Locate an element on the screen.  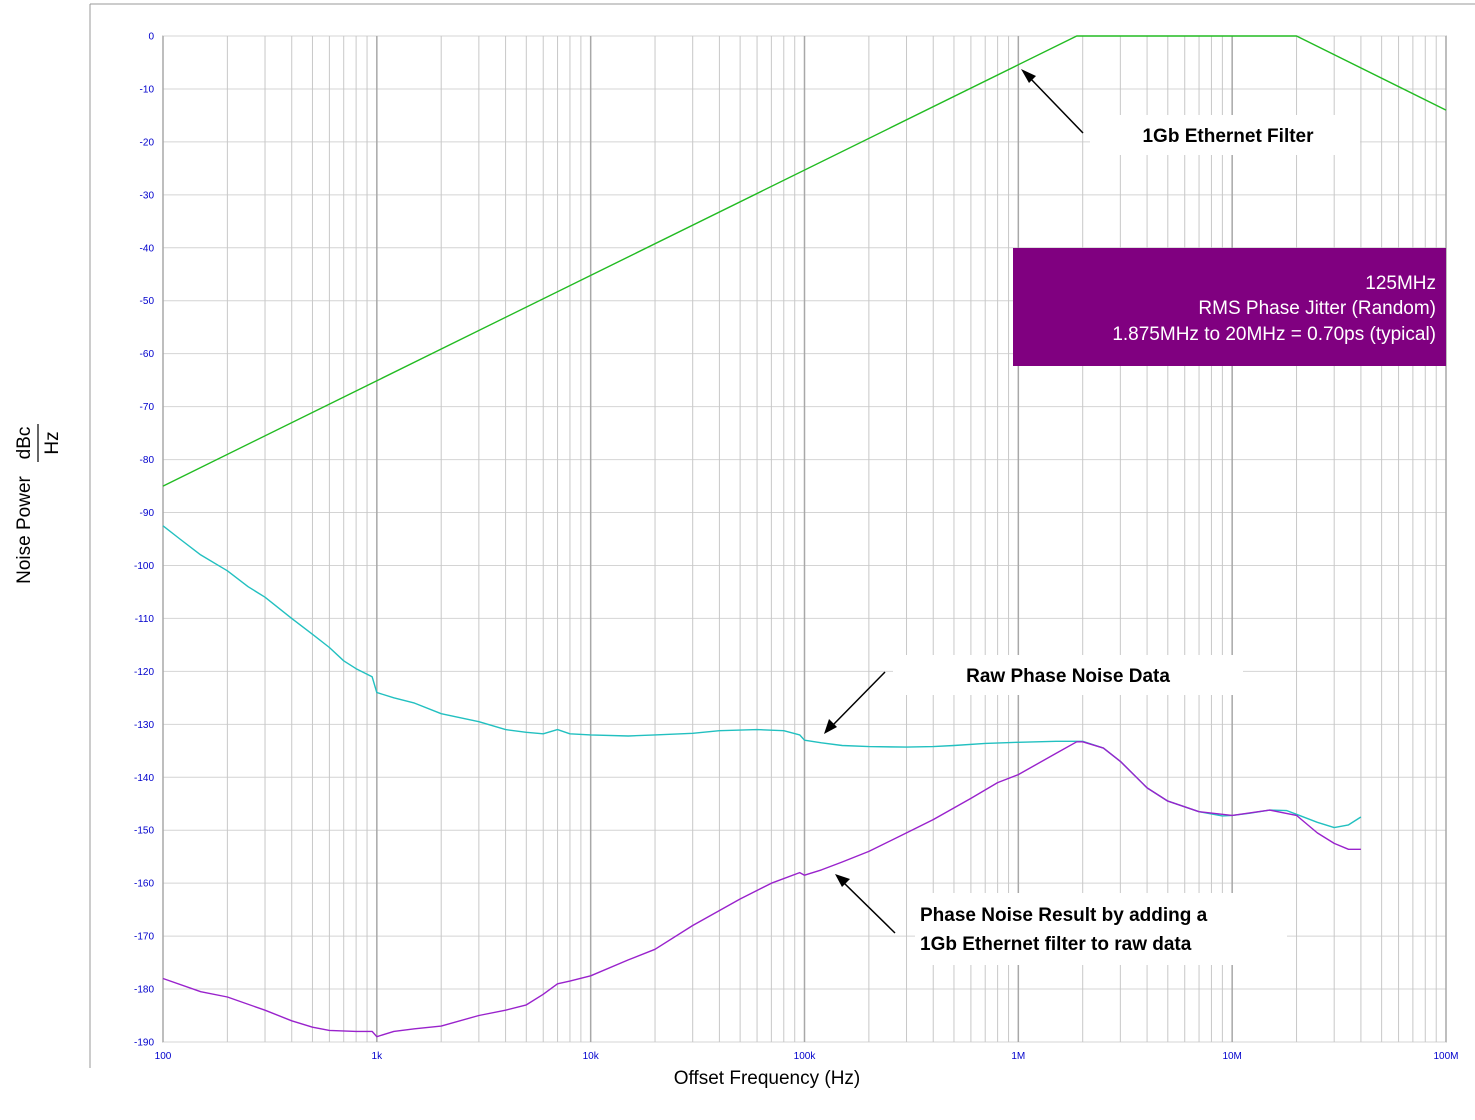
info-box-background is located at coordinates (1229, 307).